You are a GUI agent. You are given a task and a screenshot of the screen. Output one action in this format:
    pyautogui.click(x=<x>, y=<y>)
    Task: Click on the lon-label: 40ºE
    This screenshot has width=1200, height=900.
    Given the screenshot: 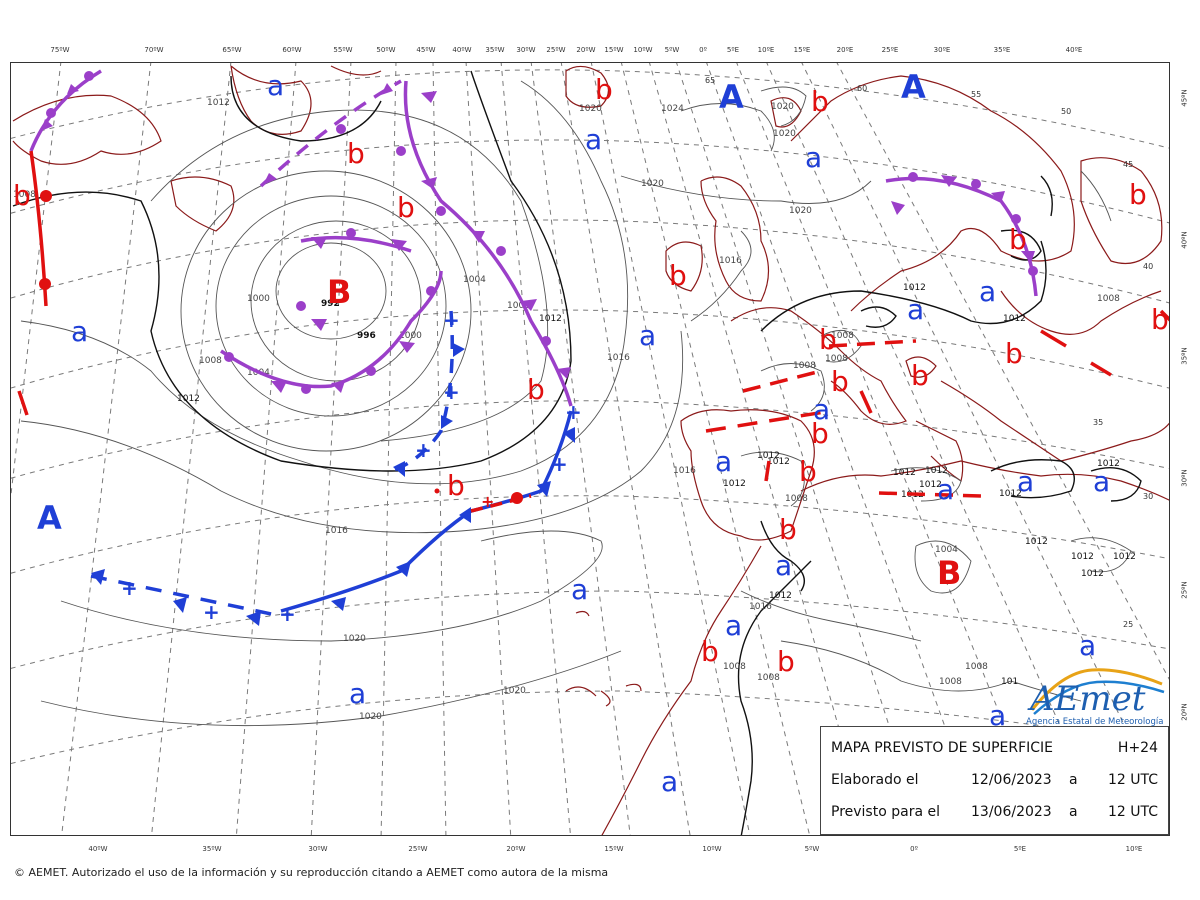 What is the action you would take?
    pyautogui.click(x=1074, y=50)
    